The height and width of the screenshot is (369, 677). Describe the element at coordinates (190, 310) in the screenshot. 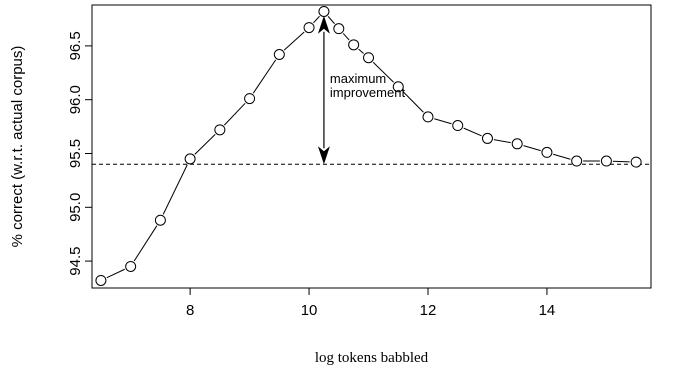

I see `x-tick-label: 8` at that location.